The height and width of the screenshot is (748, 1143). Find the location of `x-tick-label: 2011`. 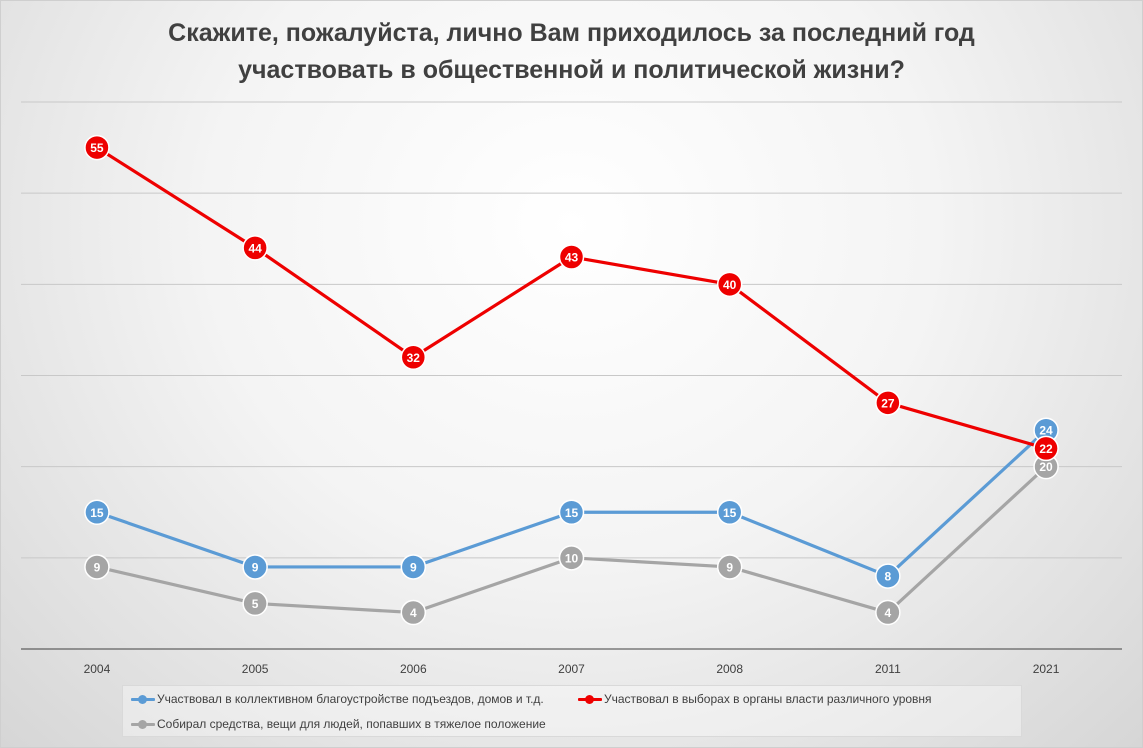

x-tick-label: 2011 is located at coordinates (888, 669).